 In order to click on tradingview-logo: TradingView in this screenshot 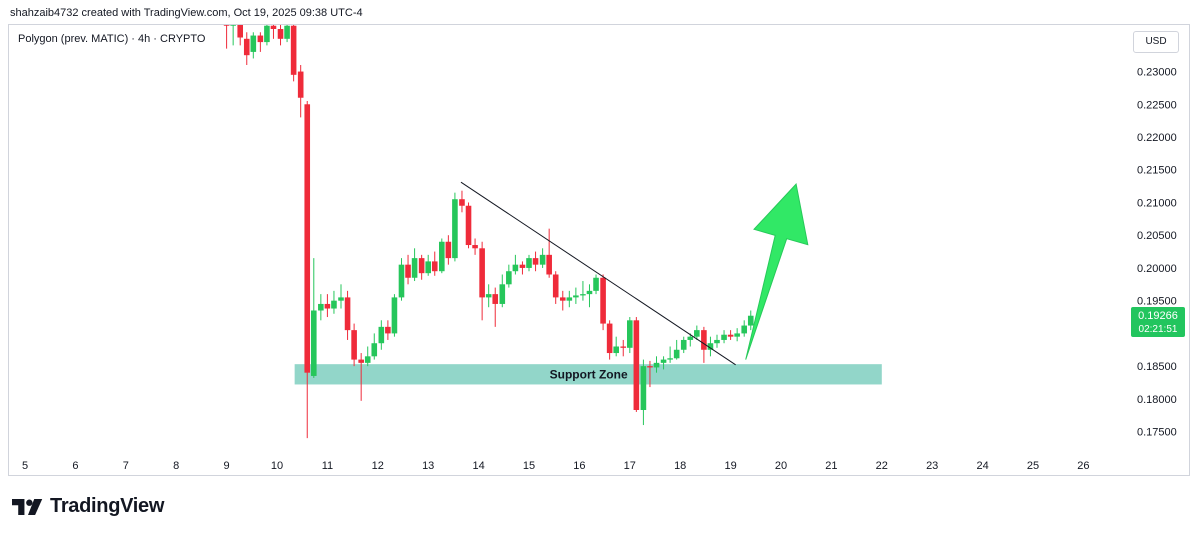, I will do `click(88, 506)`.